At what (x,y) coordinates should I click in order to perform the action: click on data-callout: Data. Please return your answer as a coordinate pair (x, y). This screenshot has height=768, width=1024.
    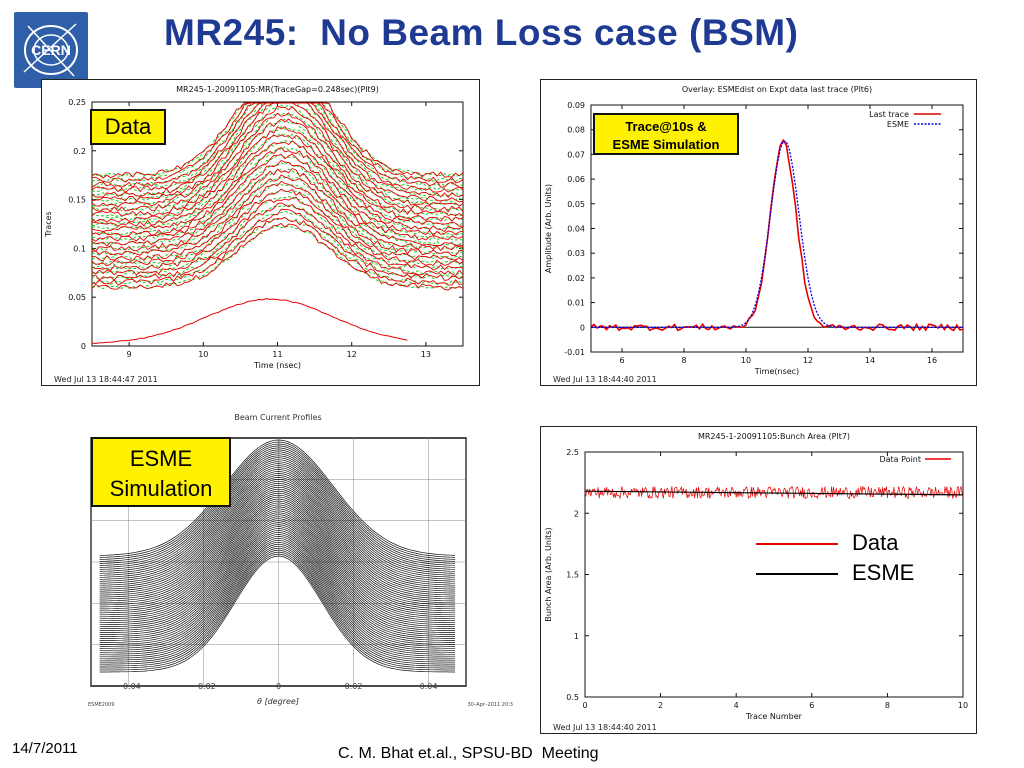
    Looking at the image, I should click on (128, 127).